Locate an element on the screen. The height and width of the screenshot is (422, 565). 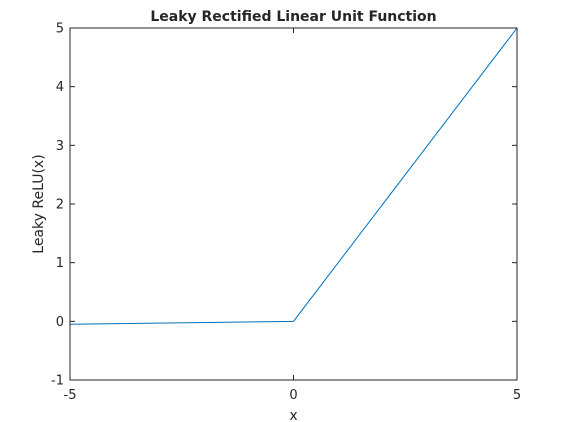
y-tick-label: 1 is located at coordinates (60, 263).